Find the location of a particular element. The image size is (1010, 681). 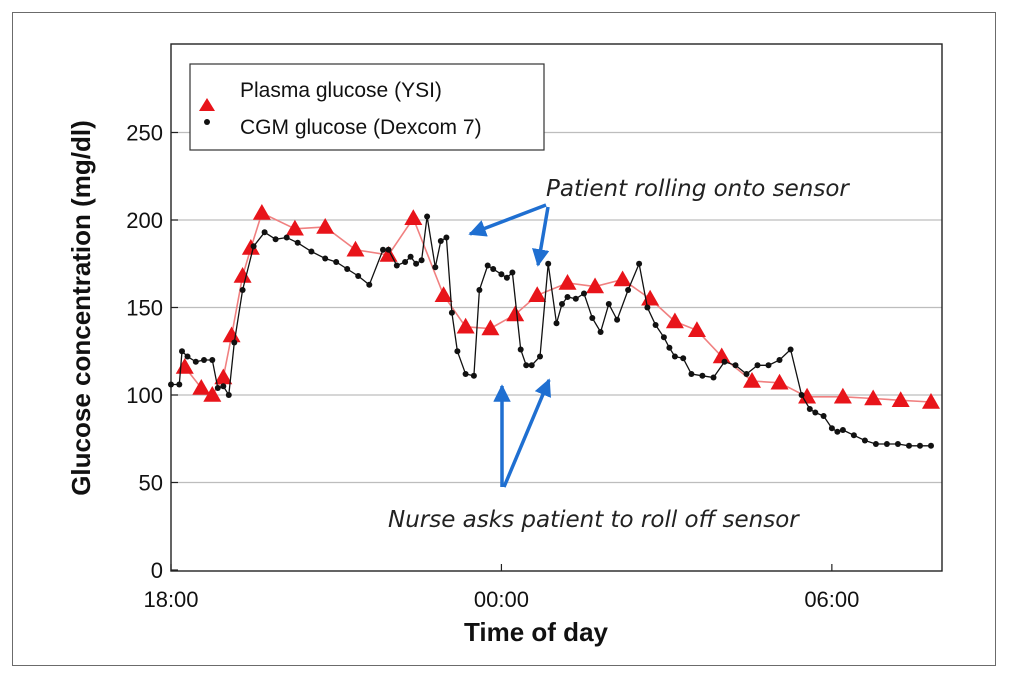

legend-box is located at coordinates (367, 107).